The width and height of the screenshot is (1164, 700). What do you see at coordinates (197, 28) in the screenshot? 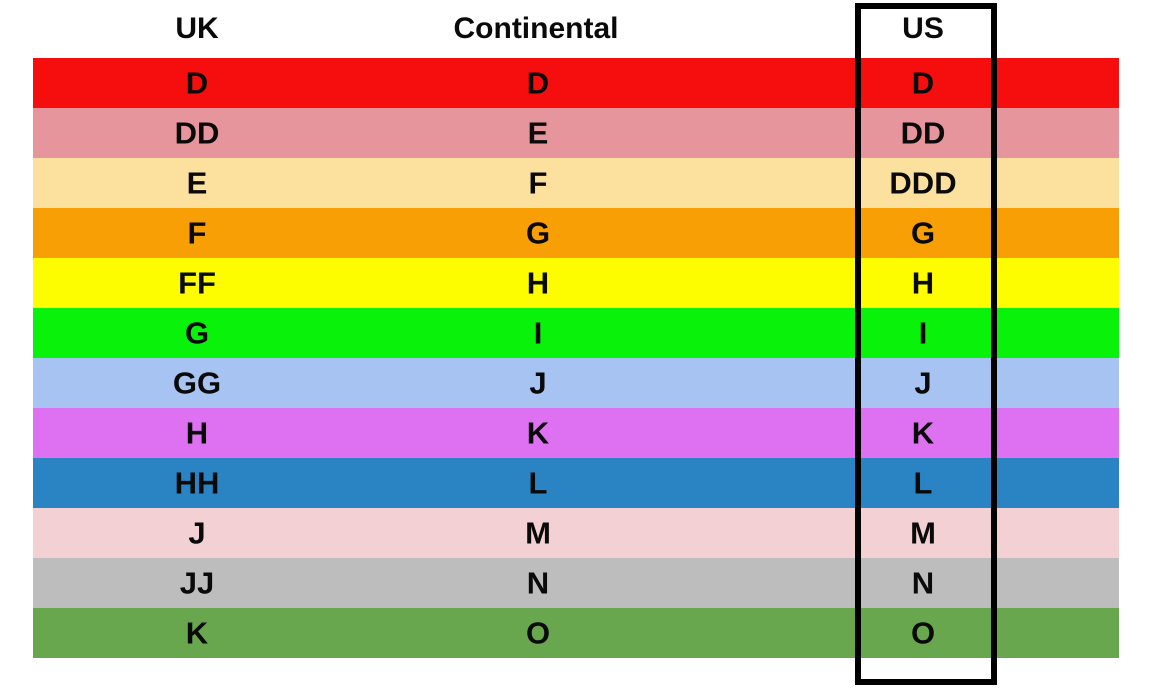
I see `column-header-uk: UK` at bounding box center [197, 28].